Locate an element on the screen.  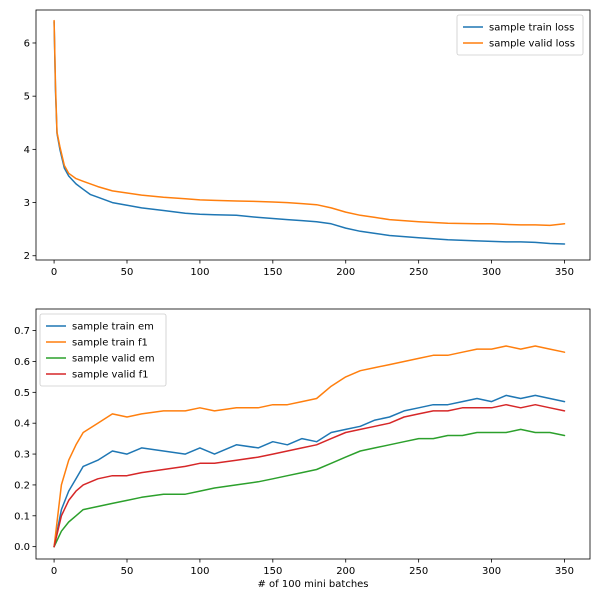
legend-label-sample-train-f1: sample train f1 is located at coordinates (110, 343).